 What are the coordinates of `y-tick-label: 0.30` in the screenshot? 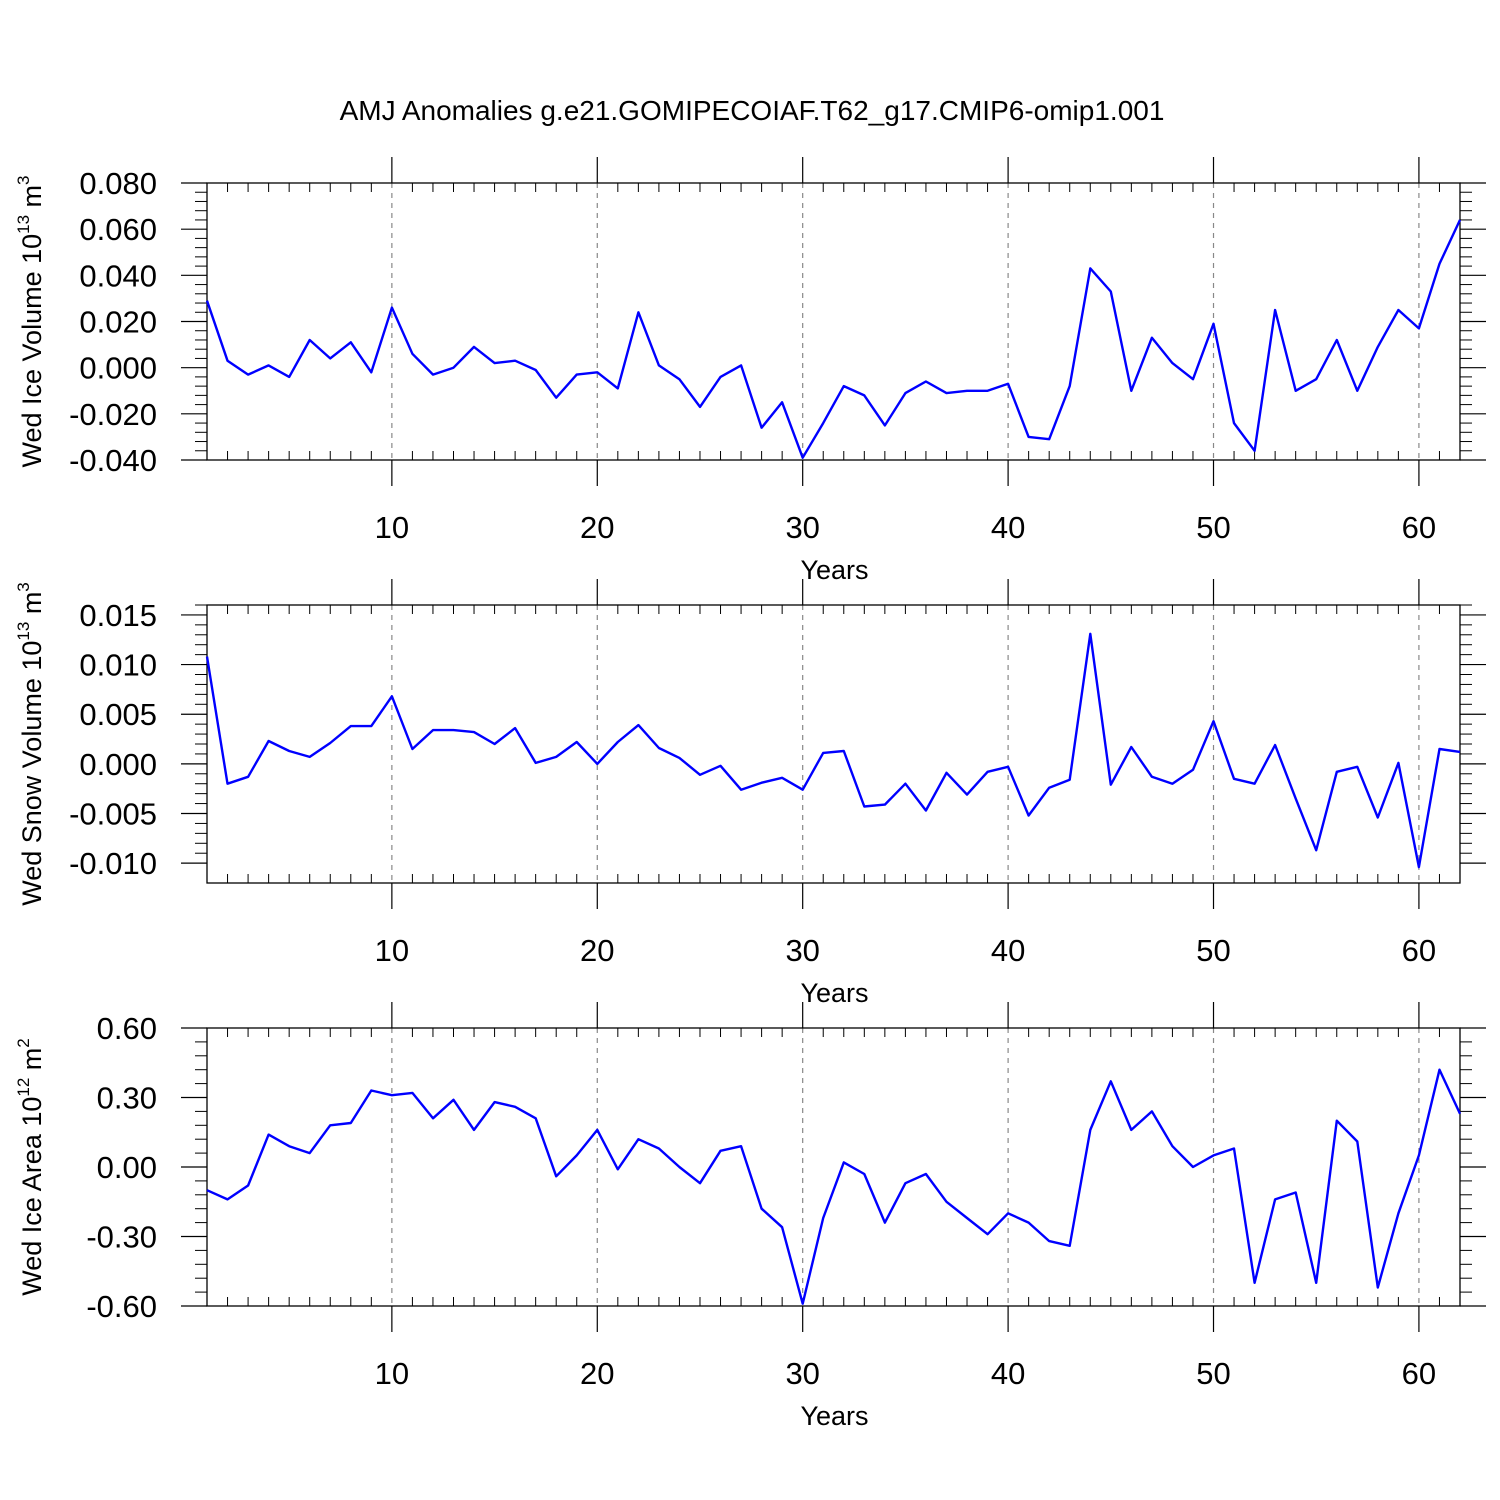 It's located at (127, 1098).